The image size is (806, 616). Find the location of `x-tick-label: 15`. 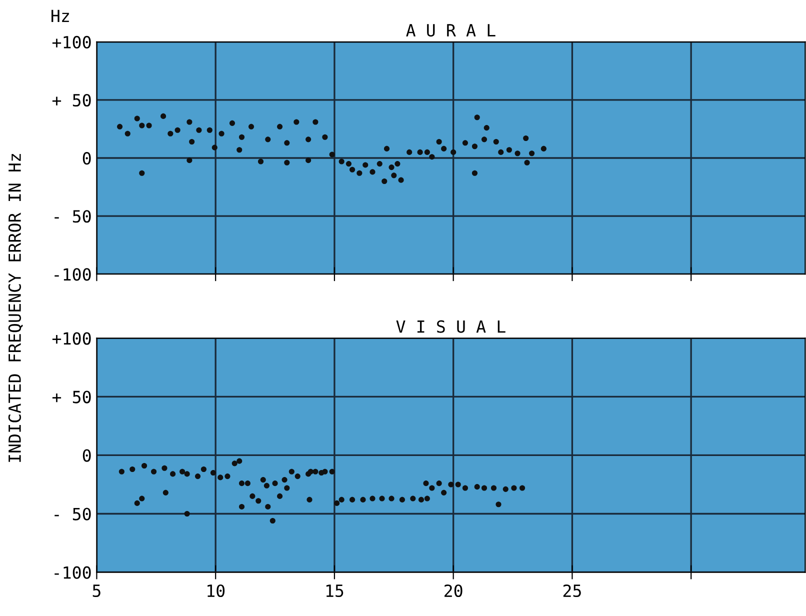

x-tick-label: 15 is located at coordinates (335, 591).